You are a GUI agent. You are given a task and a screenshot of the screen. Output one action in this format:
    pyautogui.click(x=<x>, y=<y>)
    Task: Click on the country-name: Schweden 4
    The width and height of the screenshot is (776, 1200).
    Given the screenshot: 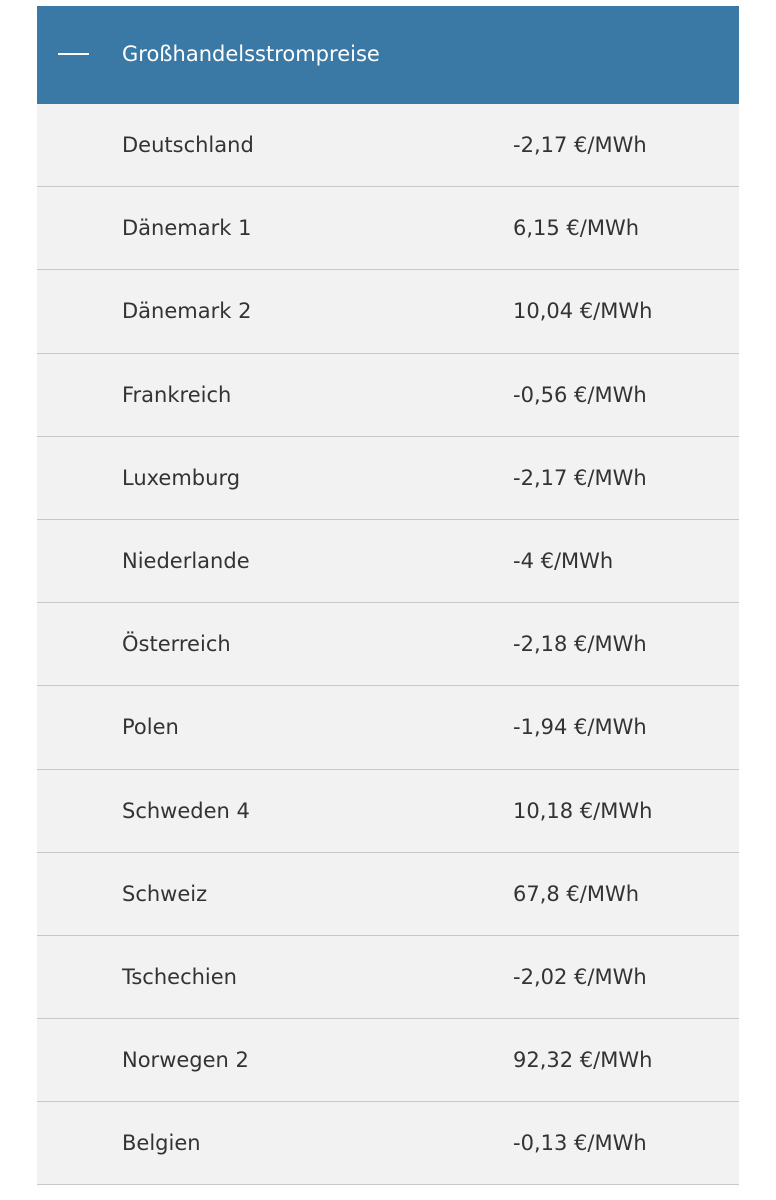 What is the action you would take?
    pyautogui.click(x=186, y=810)
    